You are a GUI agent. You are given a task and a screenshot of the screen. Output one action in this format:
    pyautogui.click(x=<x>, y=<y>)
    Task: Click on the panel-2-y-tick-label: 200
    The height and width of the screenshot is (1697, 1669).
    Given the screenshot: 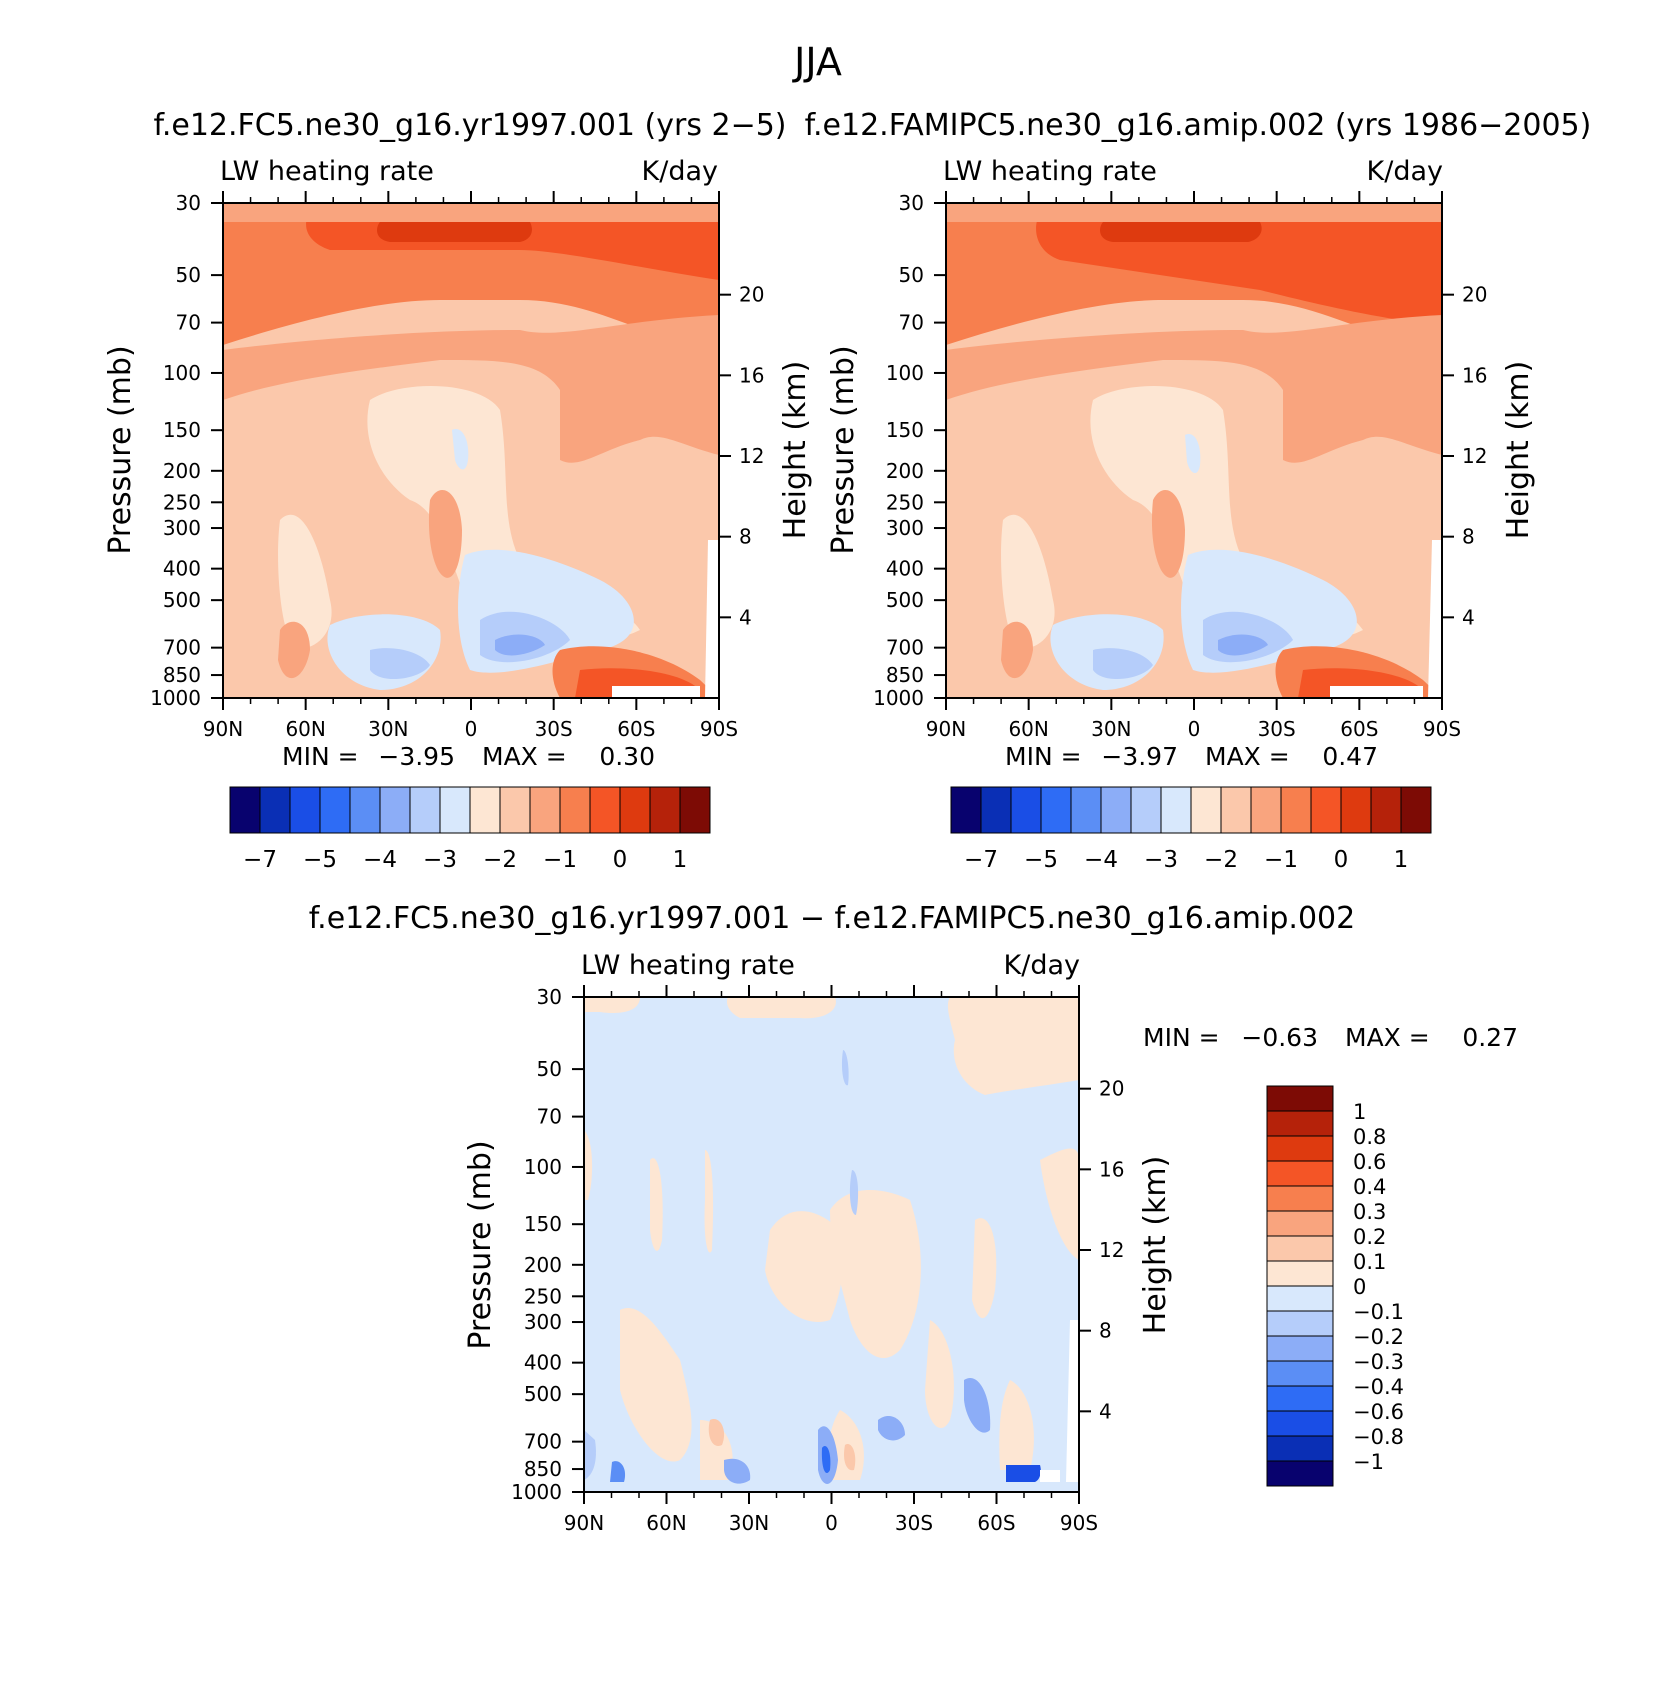 What is the action you would take?
    pyautogui.click(x=905, y=471)
    